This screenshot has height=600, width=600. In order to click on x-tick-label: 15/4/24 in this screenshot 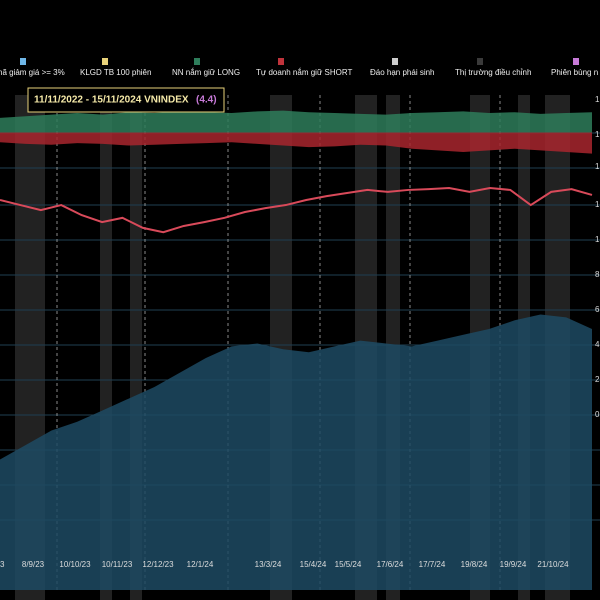, I will do `click(313, 564)`.